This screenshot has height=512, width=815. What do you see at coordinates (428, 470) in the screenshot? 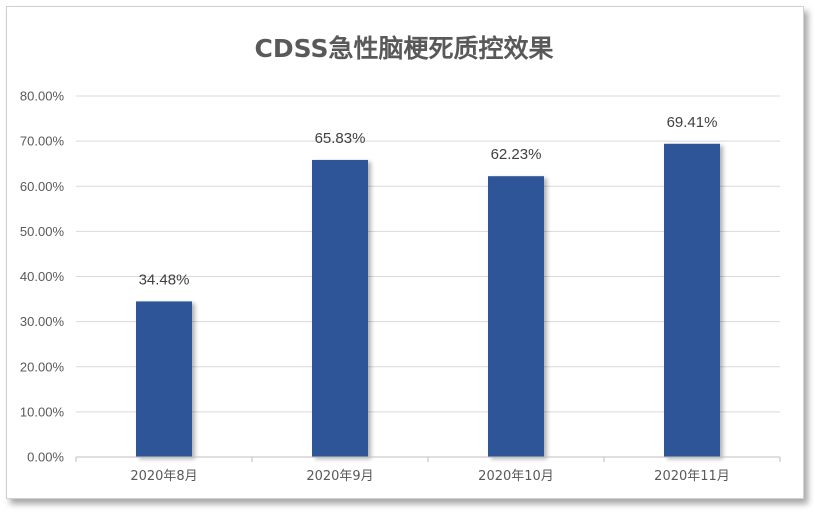
I see `x-axis: 2020年8月 2020年9月 2020年10月 2020年11月` at bounding box center [428, 470].